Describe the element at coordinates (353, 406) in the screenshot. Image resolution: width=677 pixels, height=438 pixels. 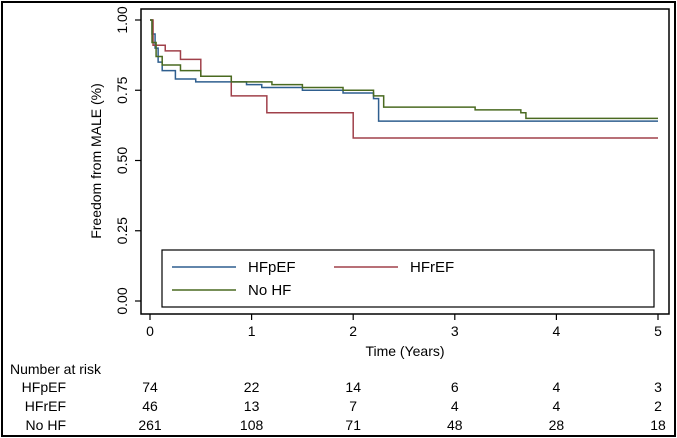
I see `risk-cell: 7` at that location.